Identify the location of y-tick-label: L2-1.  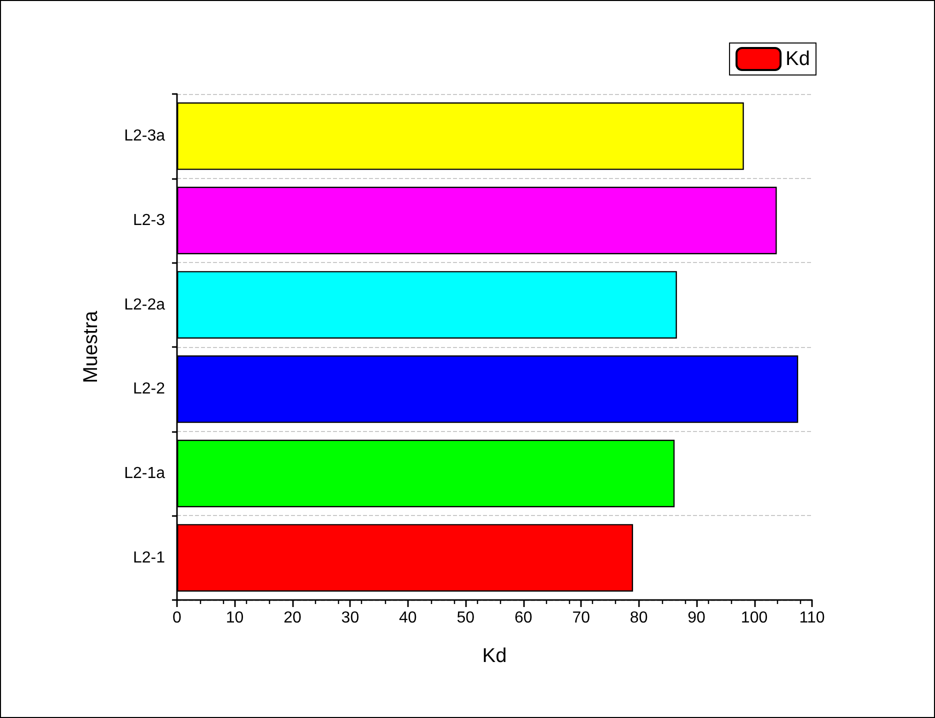
(149, 557).